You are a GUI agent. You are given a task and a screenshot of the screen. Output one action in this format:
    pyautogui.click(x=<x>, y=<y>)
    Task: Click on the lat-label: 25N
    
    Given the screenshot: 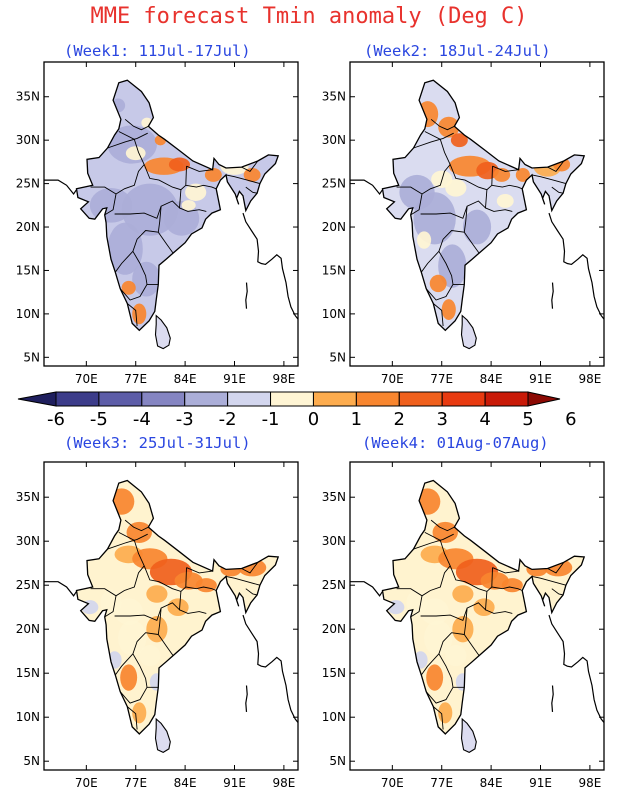 What is the action you would take?
    pyautogui.click(x=334, y=184)
    